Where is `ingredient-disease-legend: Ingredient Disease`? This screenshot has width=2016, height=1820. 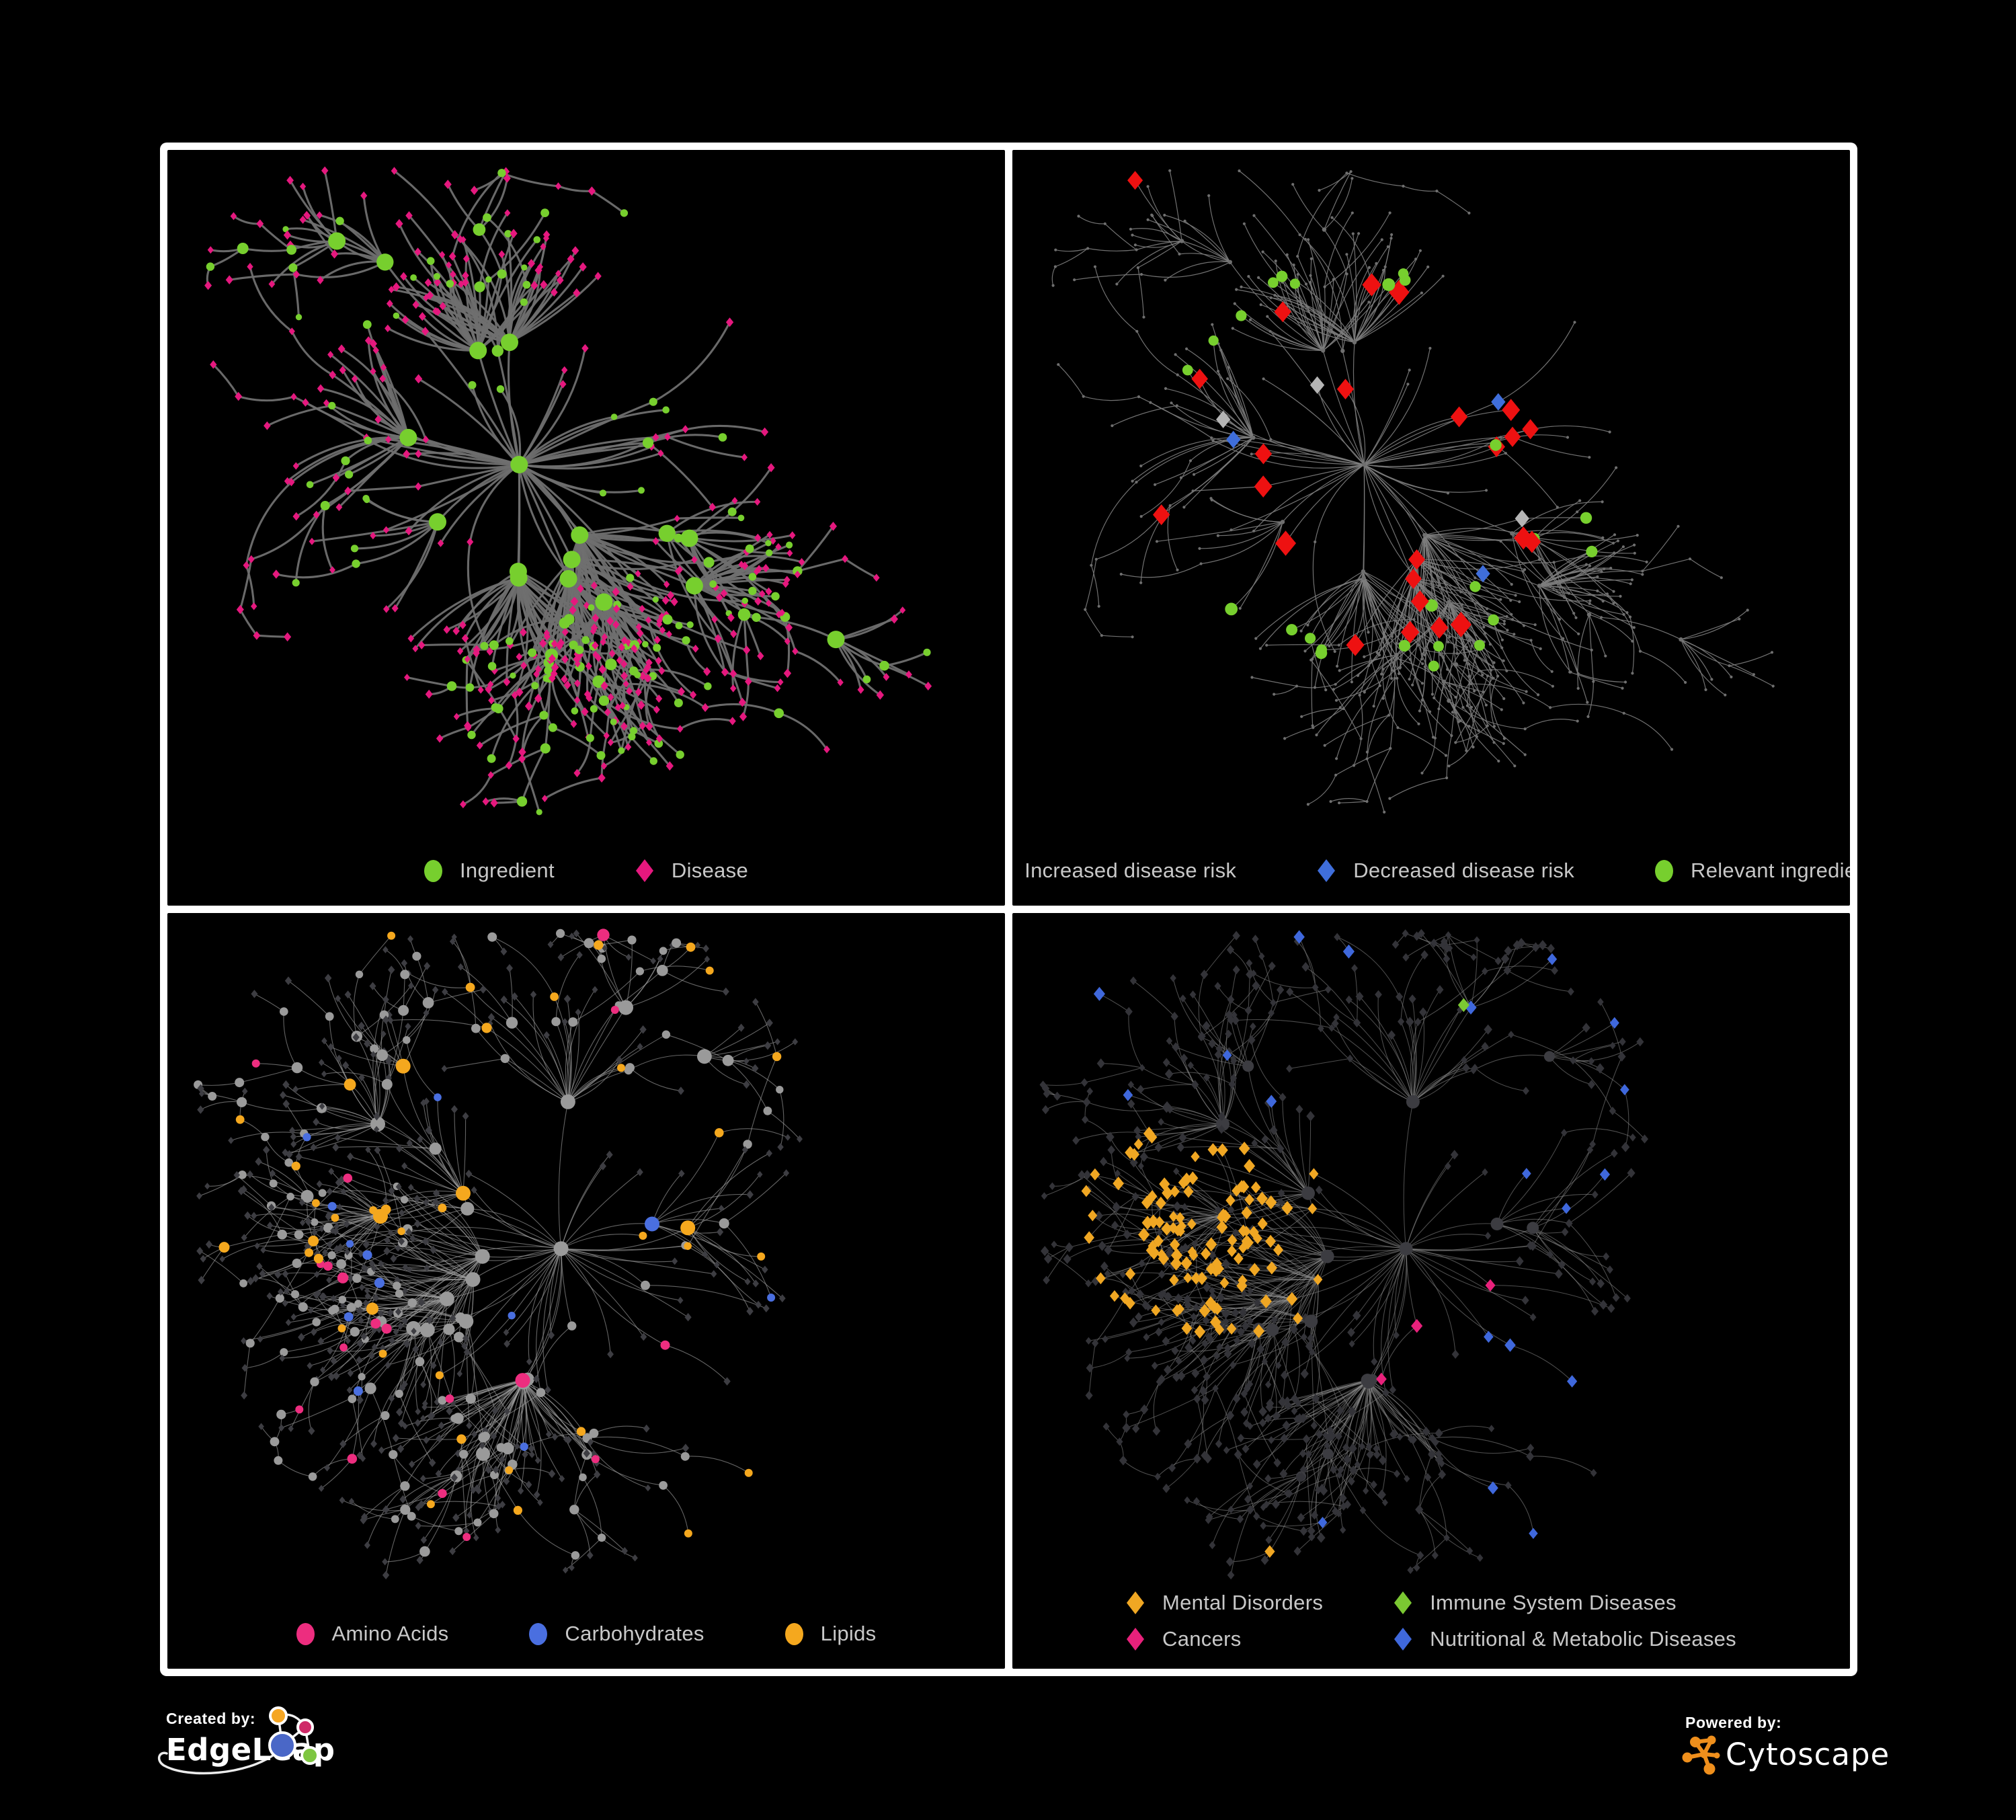
ingredient-disease-legend: Ingredient Disease is located at coordinates (586, 871).